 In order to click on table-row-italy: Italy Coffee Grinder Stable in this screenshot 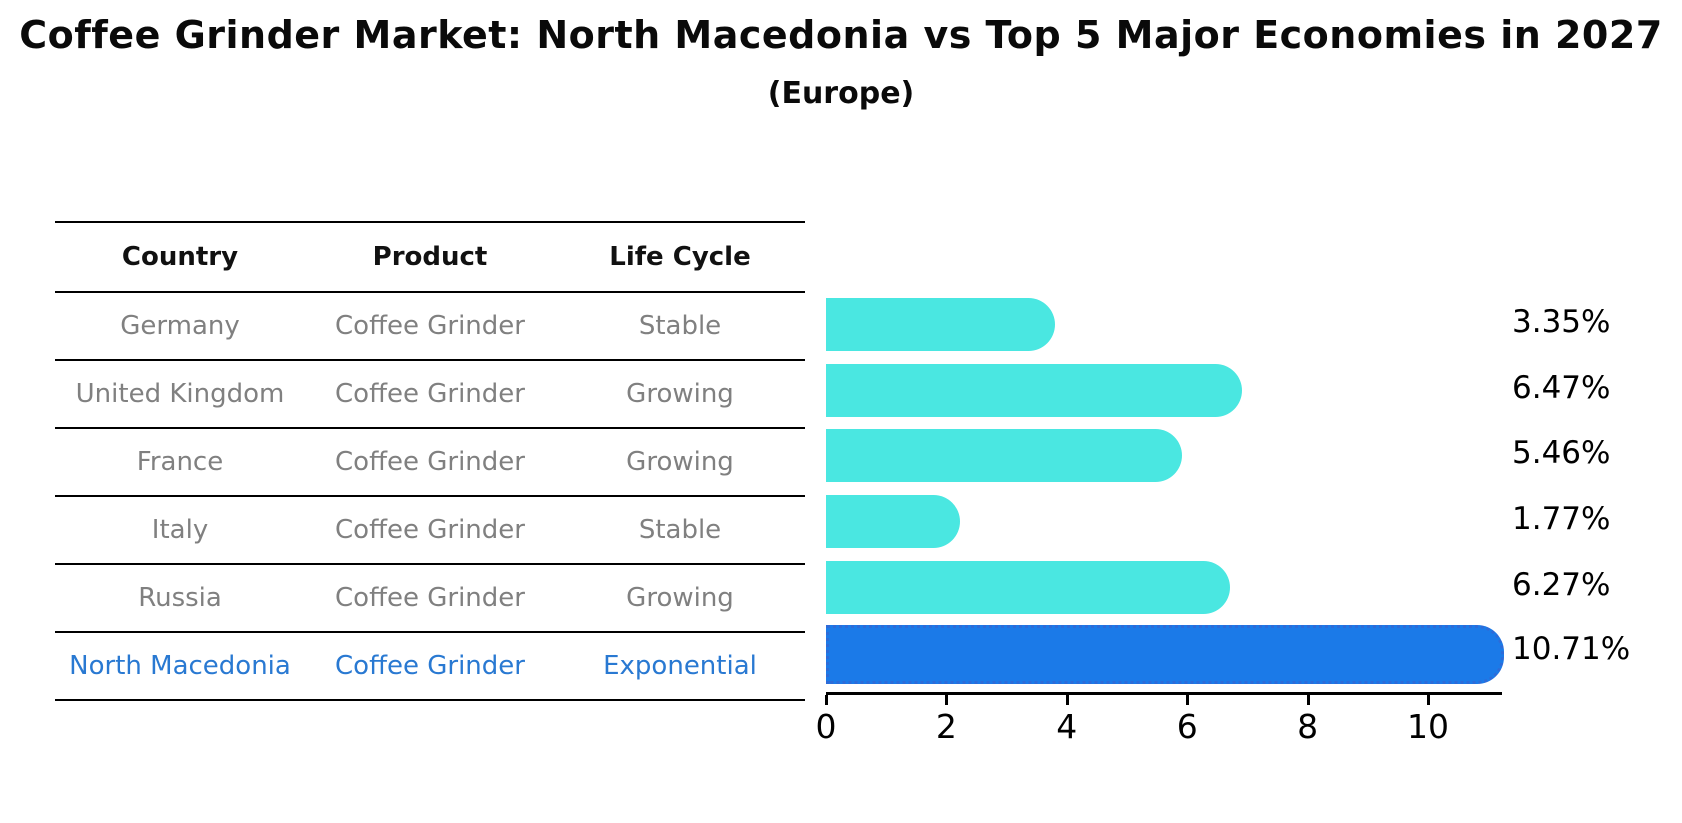, I will do `click(430, 531)`.